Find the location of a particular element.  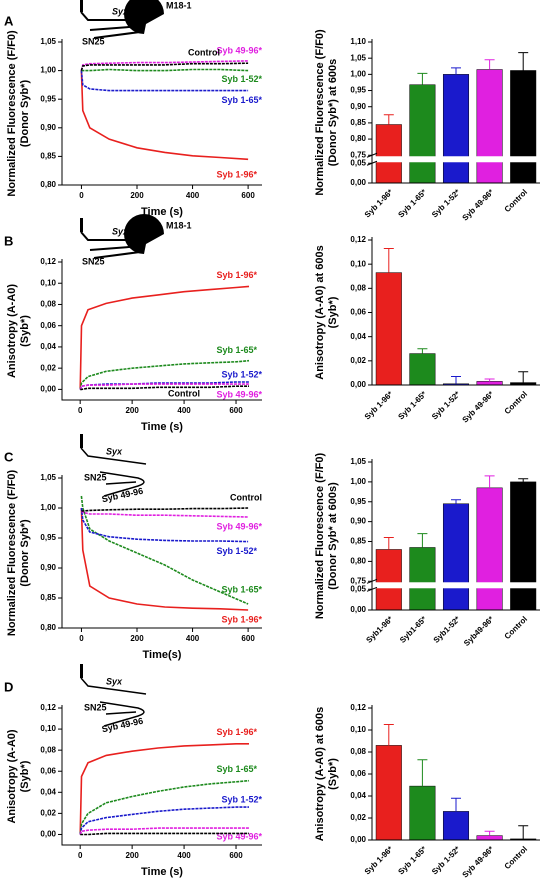

y-axis-title: Anisotropy (A-A0) at 600s is located at coordinates (320, 312).